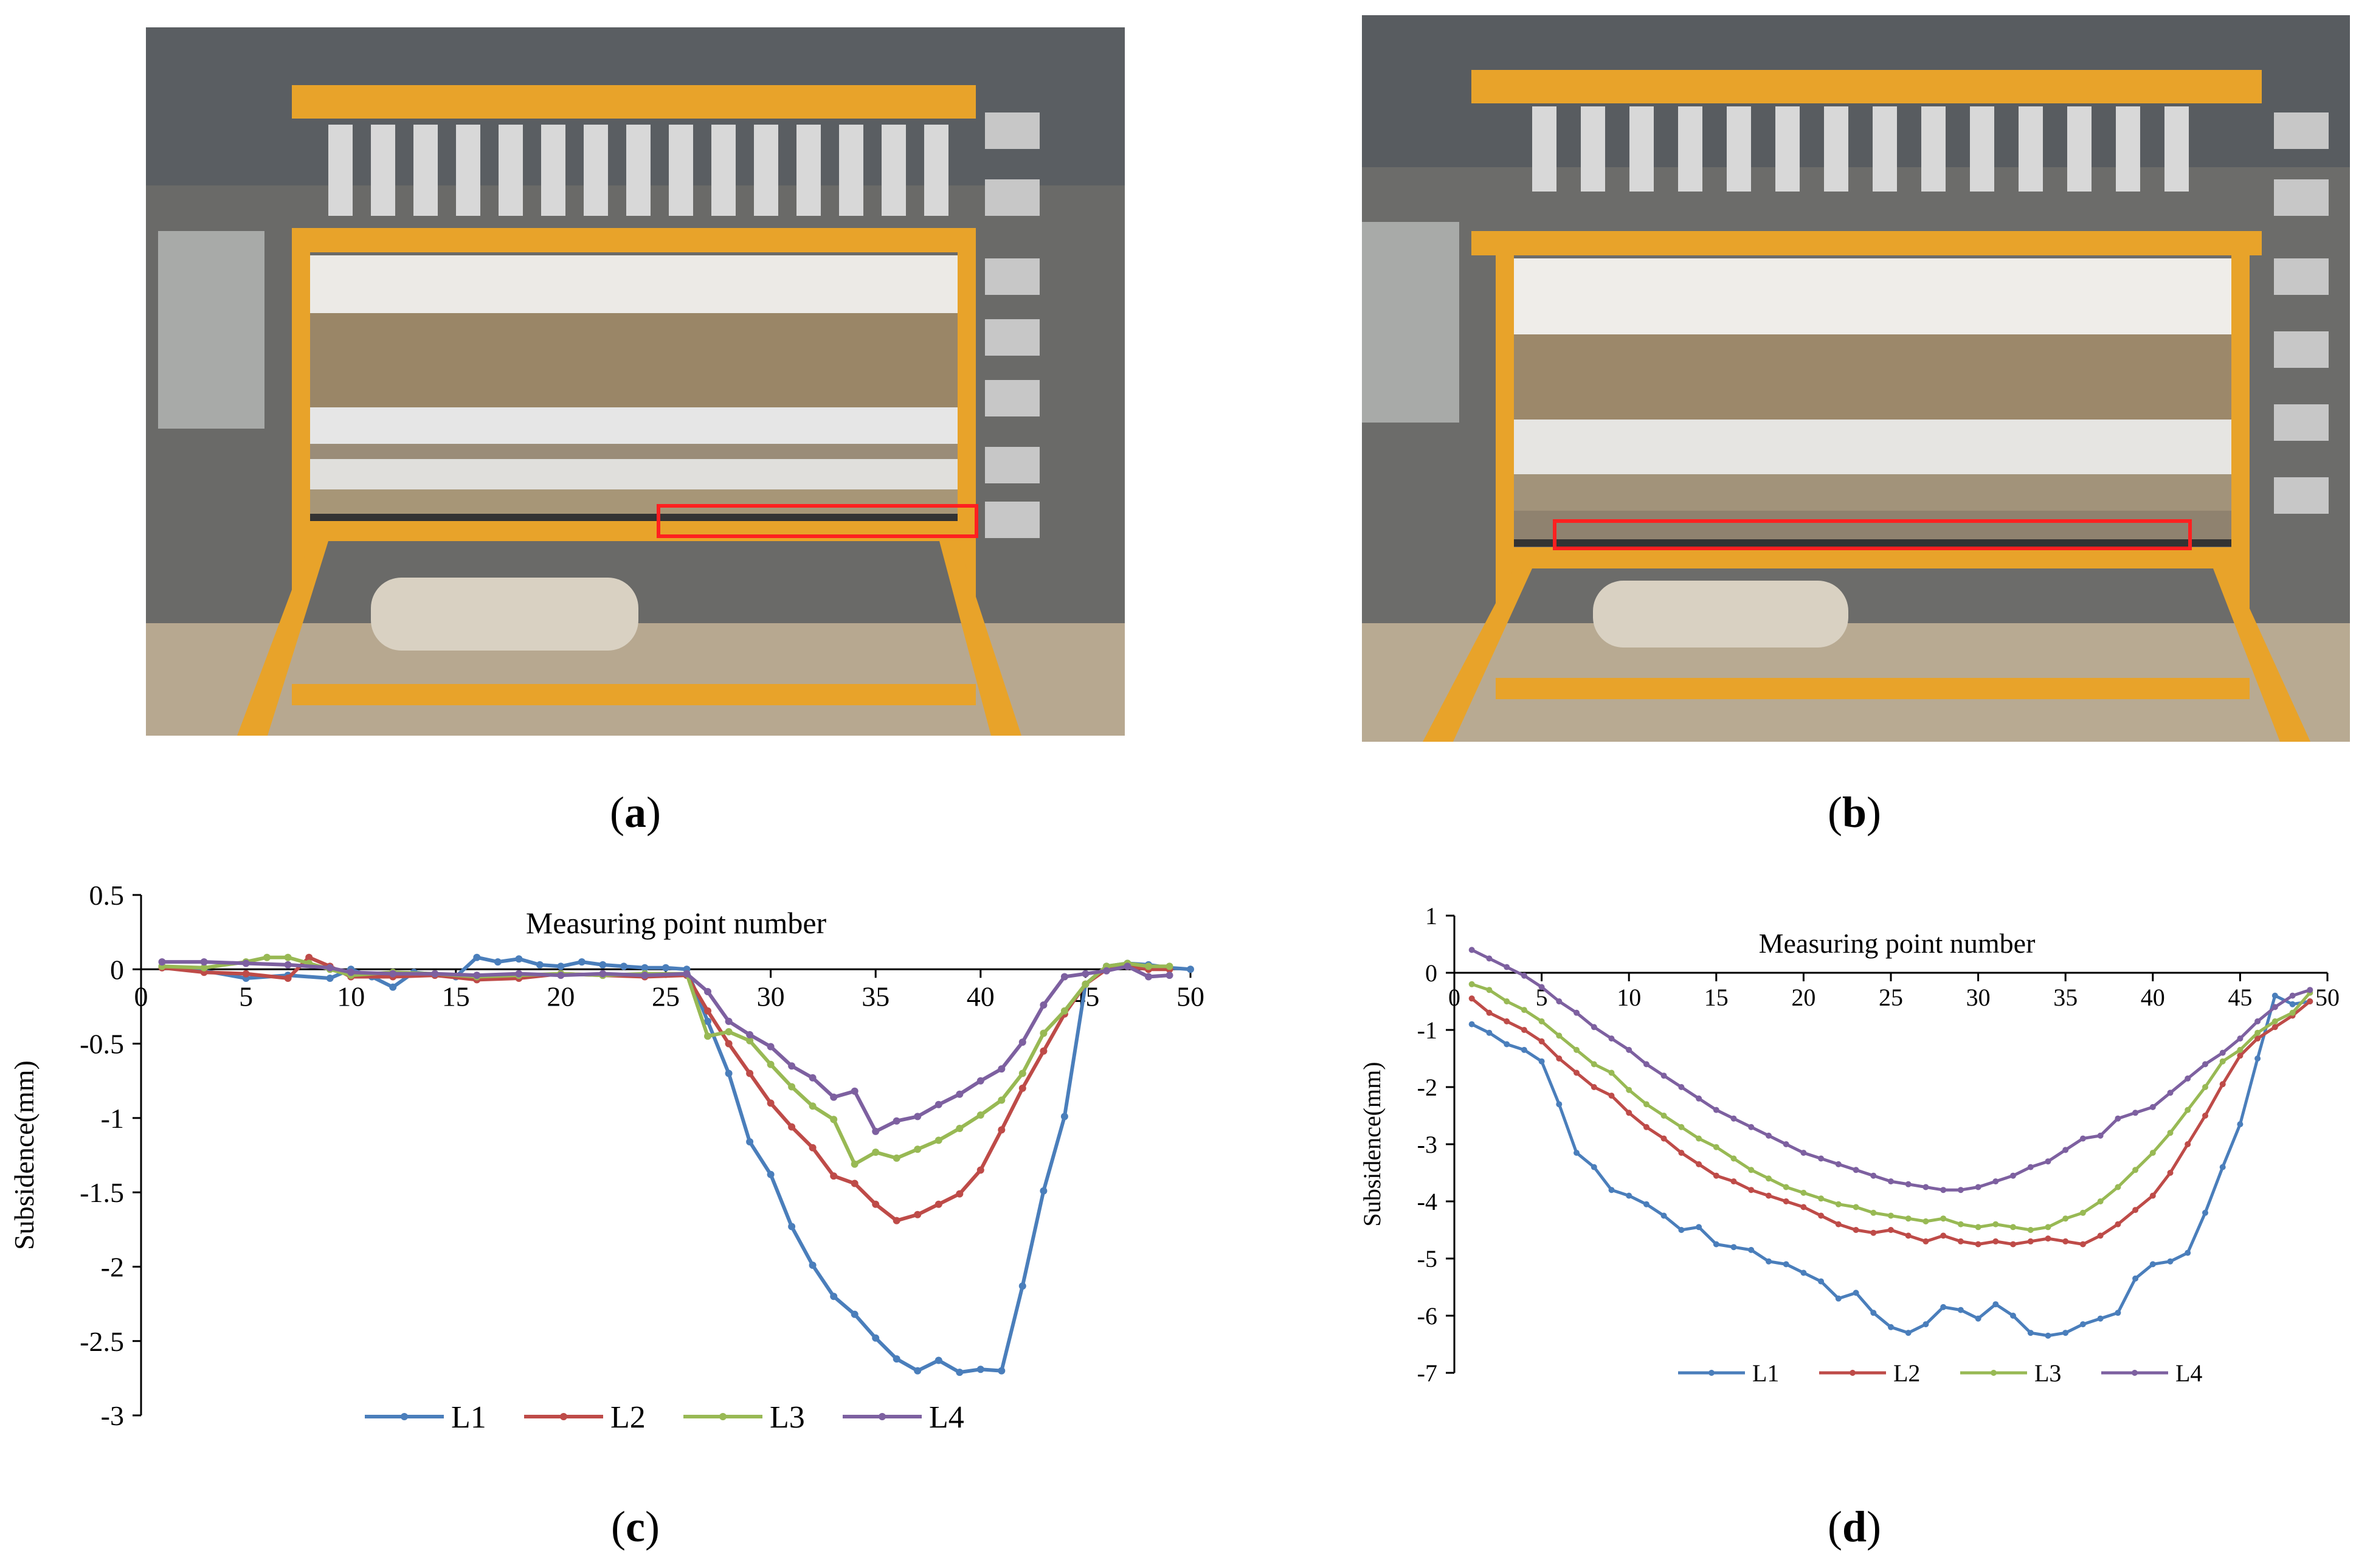  What do you see at coordinates (24, 1155) in the screenshot?
I see `y-axis-label: Subsidence(mm)` at bounding box center [24, 1155].